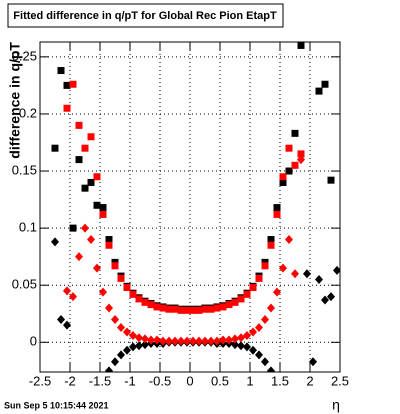 This screenshot has height=414, width=400. I want to click on x-tick-label: 2, so click(309, 380).